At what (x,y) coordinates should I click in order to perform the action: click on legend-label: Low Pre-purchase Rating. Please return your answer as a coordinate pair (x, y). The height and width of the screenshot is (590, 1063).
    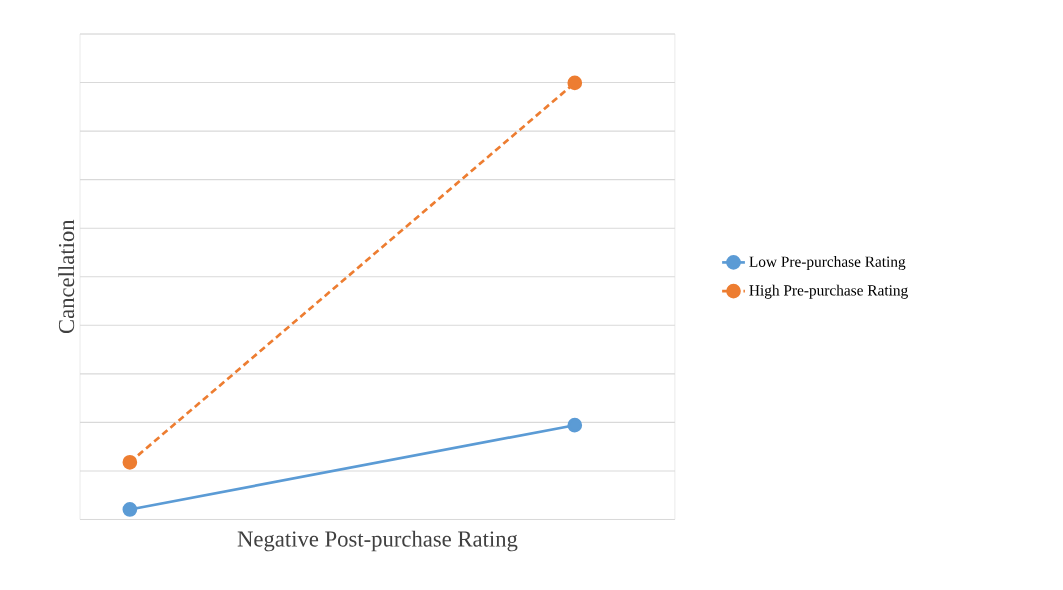
    Looking at the image, I should click on (827, 263).